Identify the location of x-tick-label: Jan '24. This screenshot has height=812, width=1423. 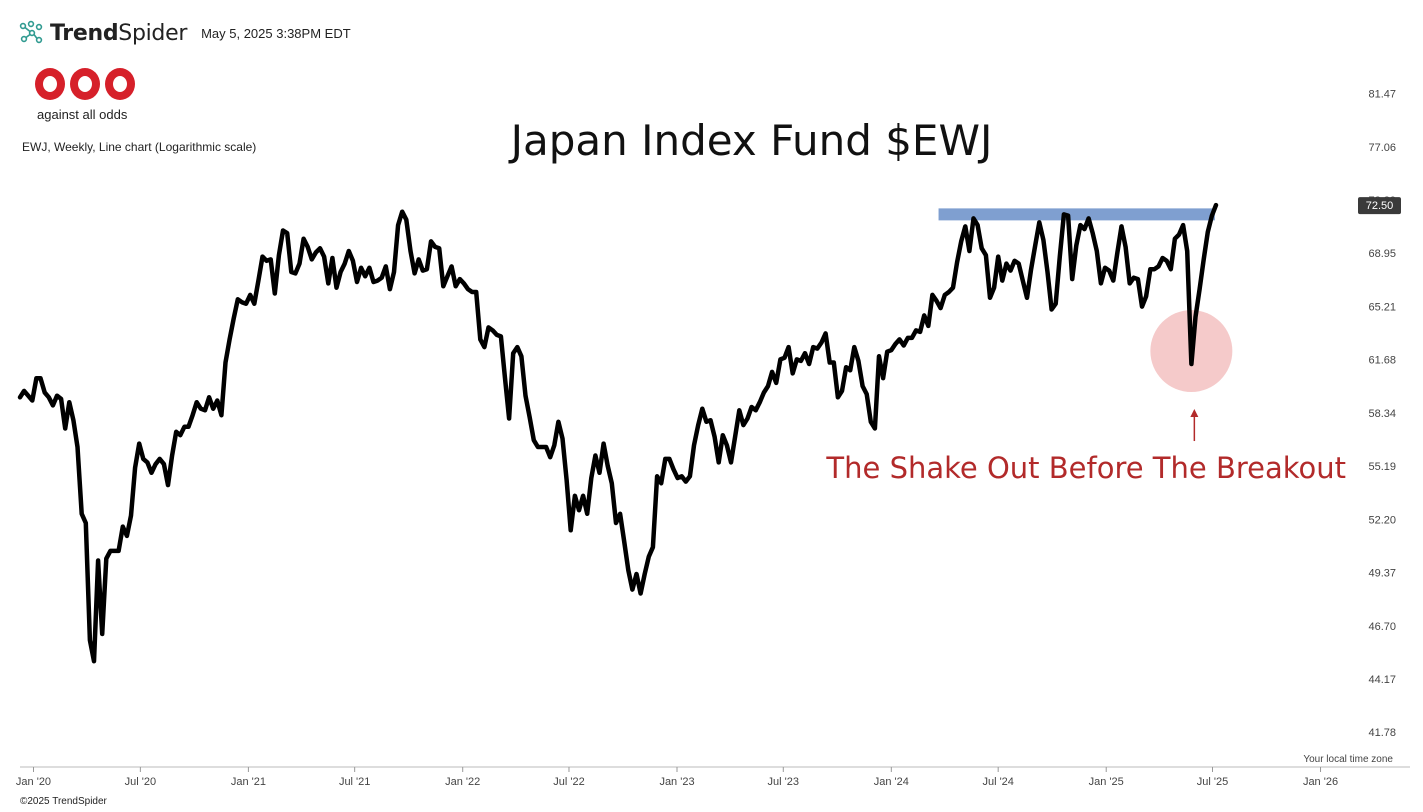
(891, 782).